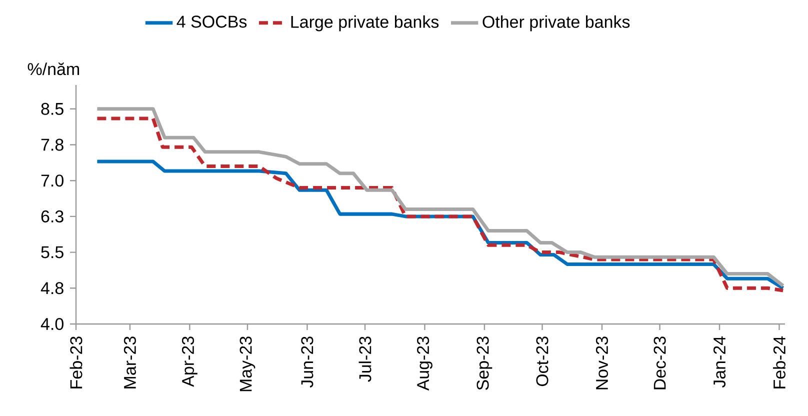  I want to click on x-tick-label: Nov-23, so click(602, 363).